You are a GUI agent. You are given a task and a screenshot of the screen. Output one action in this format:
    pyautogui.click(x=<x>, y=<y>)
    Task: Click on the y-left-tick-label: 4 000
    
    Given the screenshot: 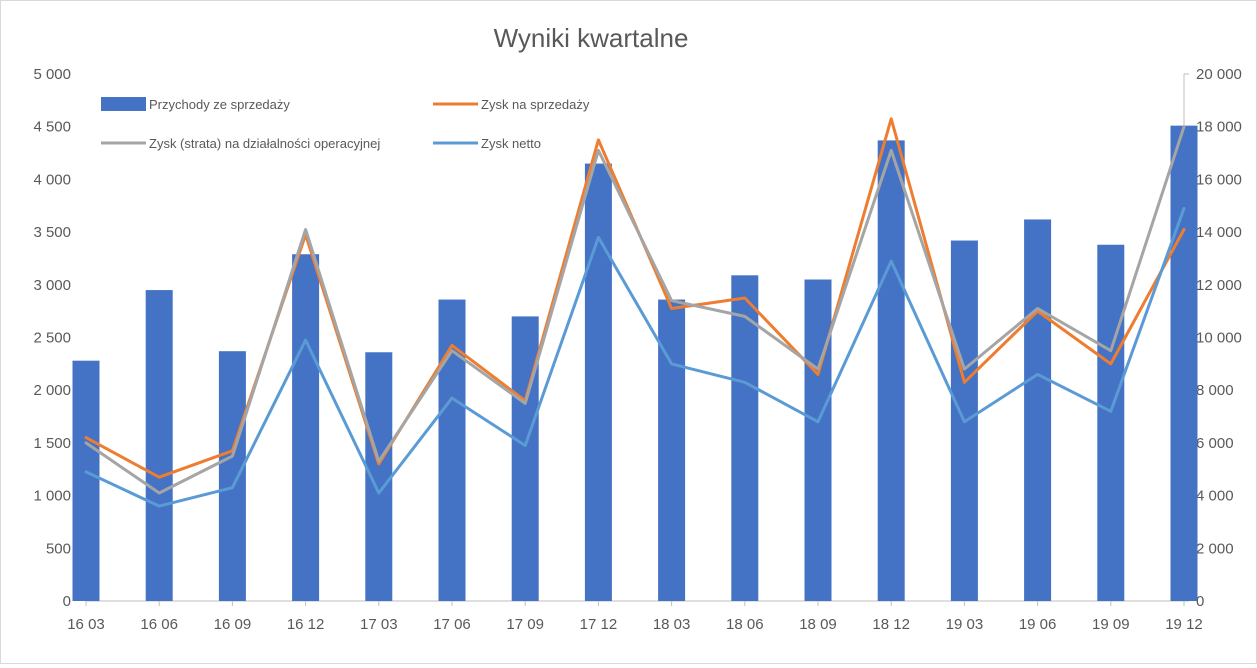 What is the action you would take?
    pyautogui.click(x=52, y=179)
    